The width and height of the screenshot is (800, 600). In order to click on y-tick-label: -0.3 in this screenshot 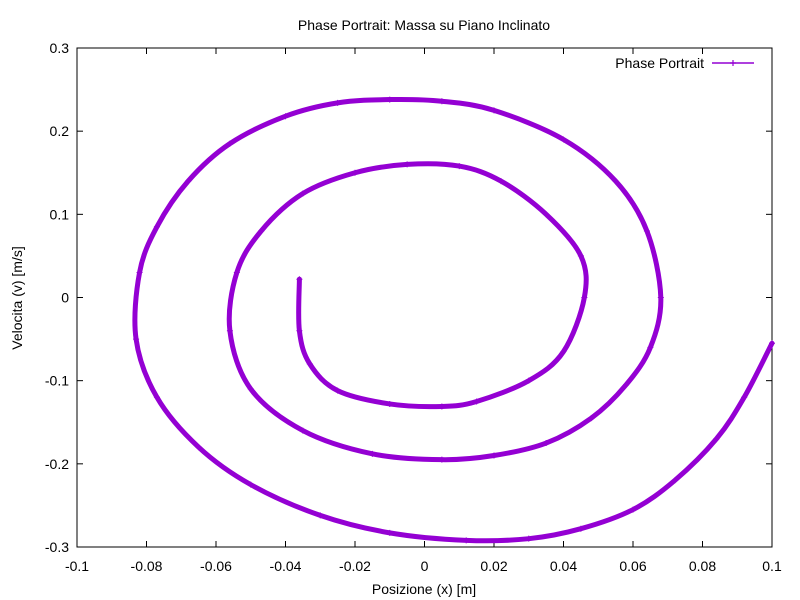, I will do `click(57, 547)`.